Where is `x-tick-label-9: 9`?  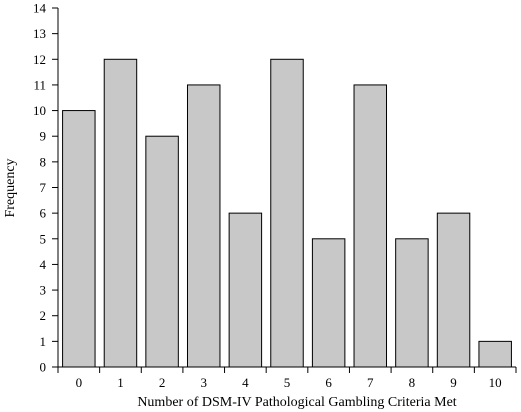
x-tick-label-9: 9 is located at coordinates (453, 382).